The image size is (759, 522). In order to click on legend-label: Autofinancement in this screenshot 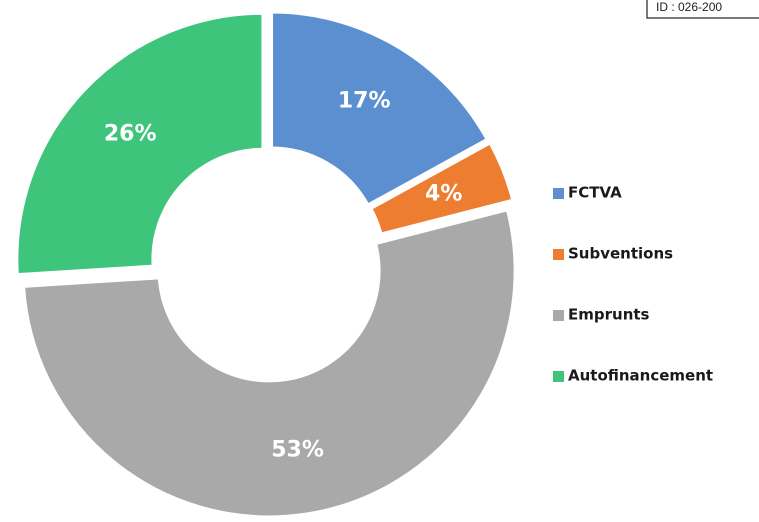, I will do `click(640, 376)`.